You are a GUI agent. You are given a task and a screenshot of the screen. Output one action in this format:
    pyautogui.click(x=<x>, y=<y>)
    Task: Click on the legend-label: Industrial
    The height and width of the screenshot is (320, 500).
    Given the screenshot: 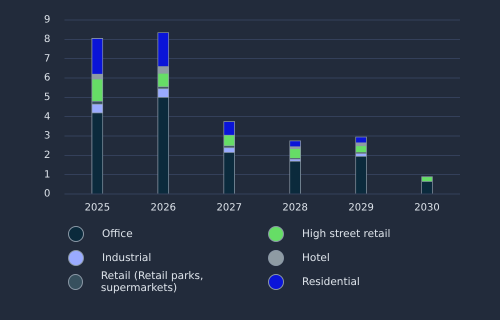 What is the action you would take?
    pyautogui.click(x=127, y=258)
    